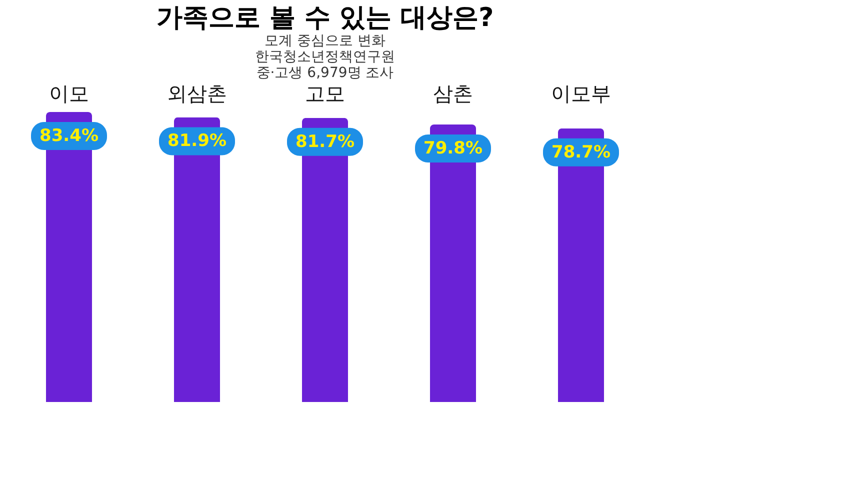 The height and width of the screenshot is (480, 852). Describe the element at coordinates (325, 73) in the screenshot. I see `text: 중·고생 6,979명 조사` at that location.